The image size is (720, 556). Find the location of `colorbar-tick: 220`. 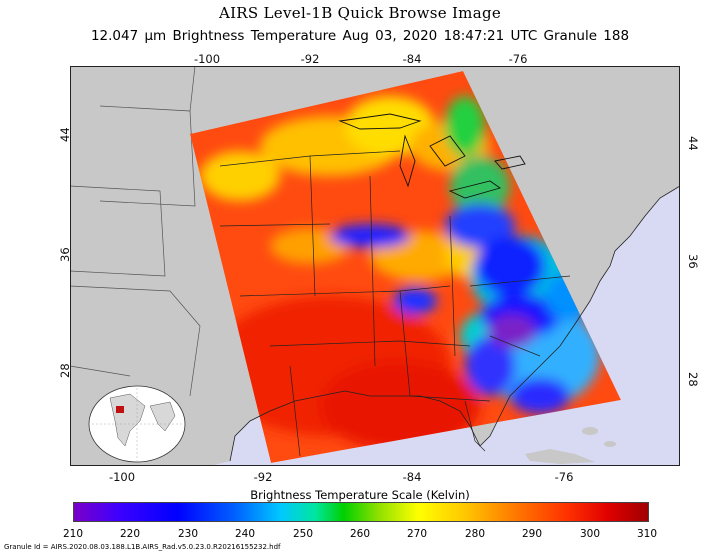

colorbar-tick: 220 is located at coordinates (130, 534).